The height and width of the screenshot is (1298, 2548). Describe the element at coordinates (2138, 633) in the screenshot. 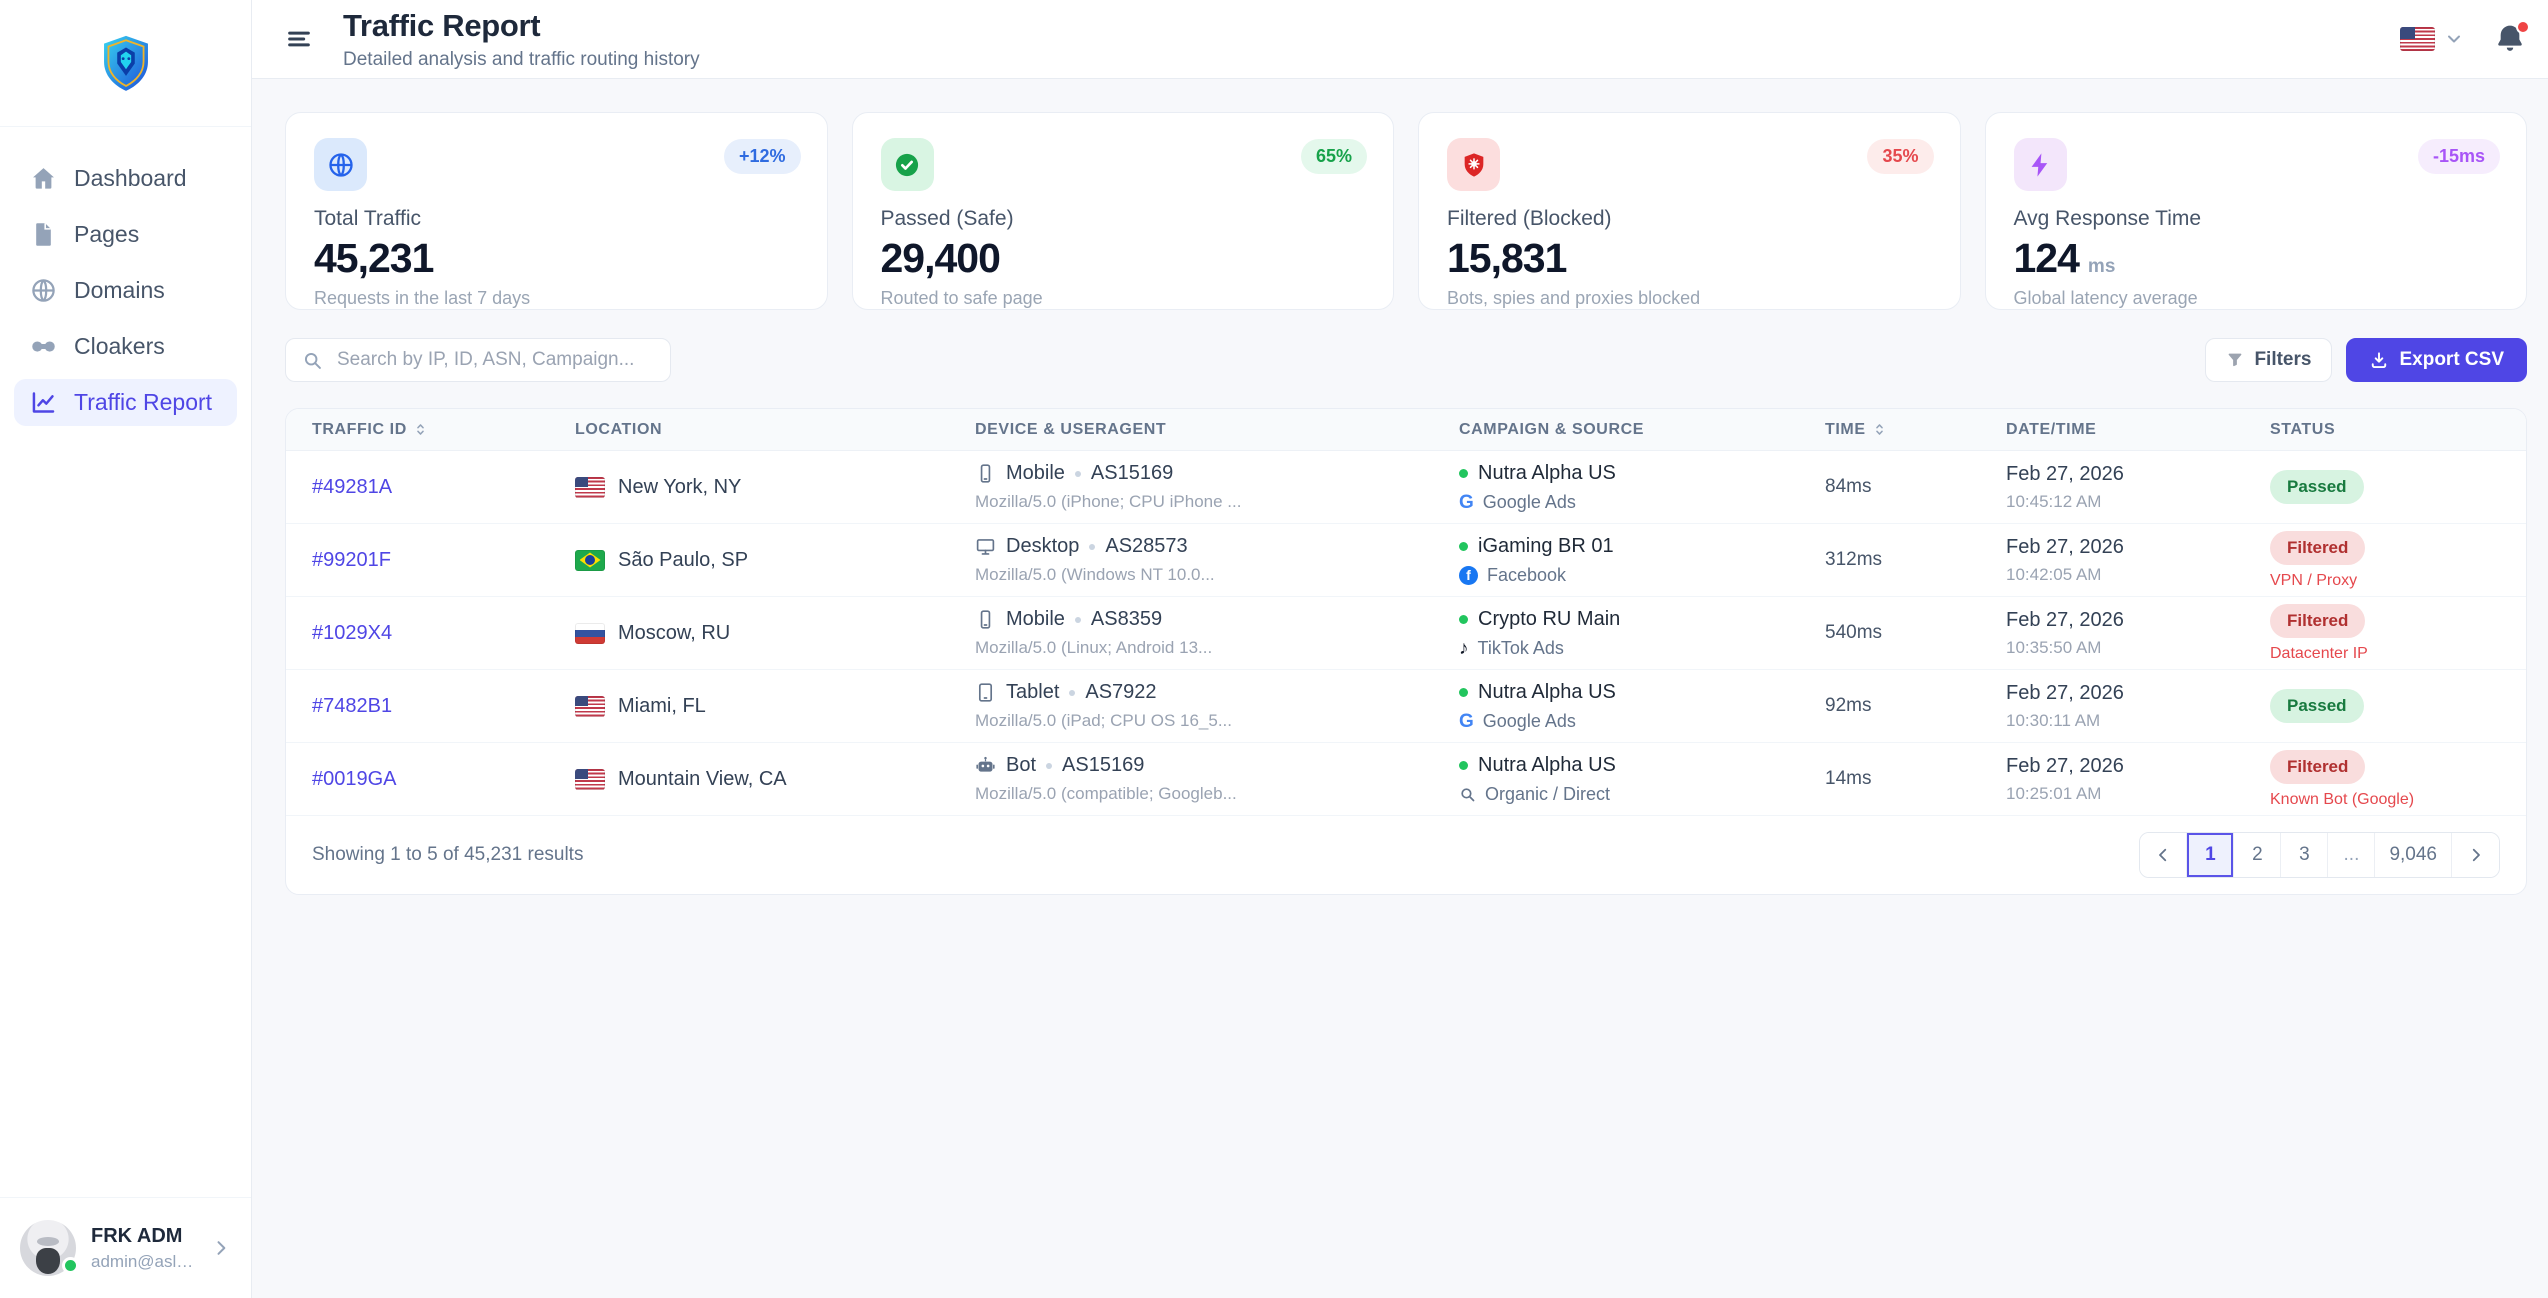

I see `datetime-cell: Feb 27, 2026 10:35:50 AM` at that location.